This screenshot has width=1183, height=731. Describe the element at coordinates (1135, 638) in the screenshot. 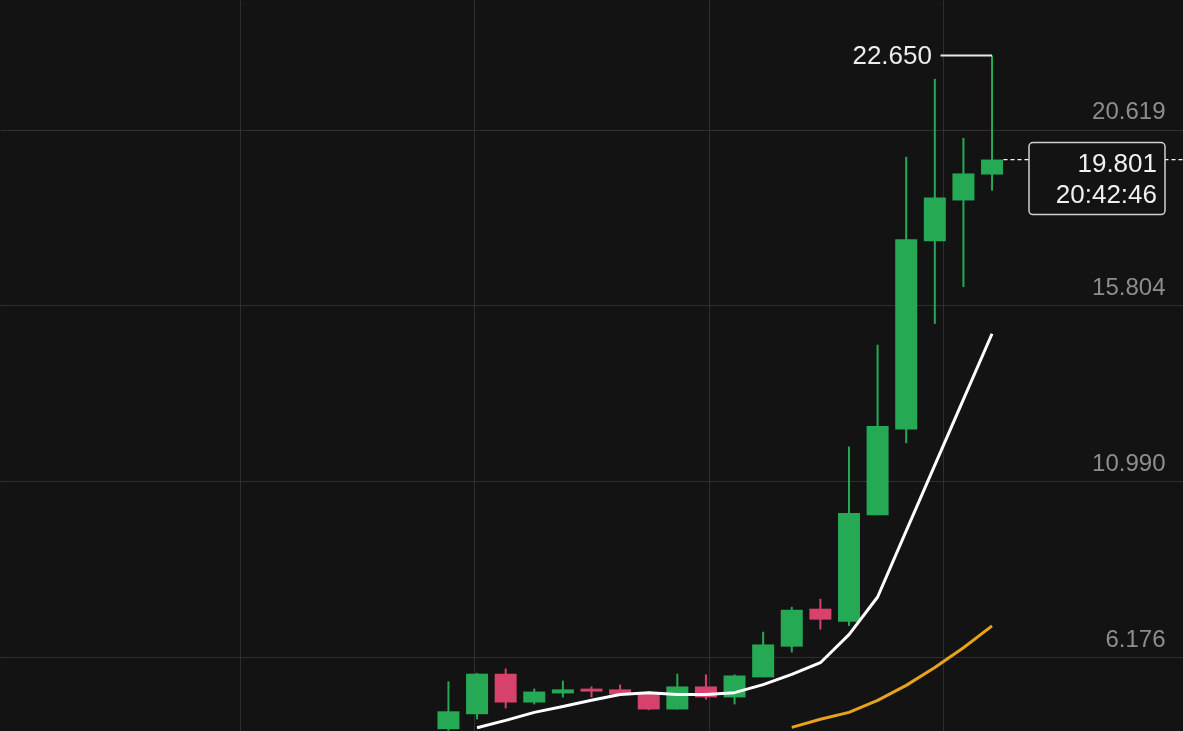

I see `y-tick-label: 6.176` at that location.